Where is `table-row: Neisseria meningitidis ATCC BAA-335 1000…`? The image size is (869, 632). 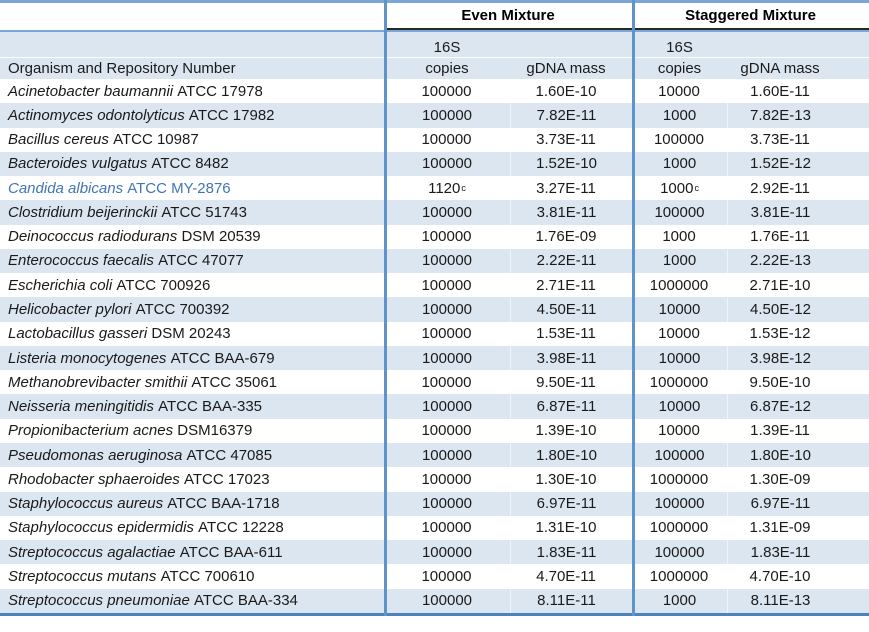 table-row: Neisseria meningitidis ATCC BAA-335 1000… is located at coordinates (434, 406).